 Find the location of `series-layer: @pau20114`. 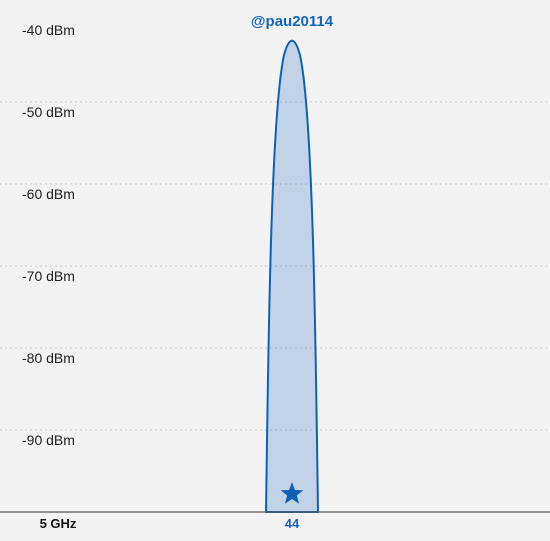

series-layer: @pau20114 is located at coordinates (292, 263).